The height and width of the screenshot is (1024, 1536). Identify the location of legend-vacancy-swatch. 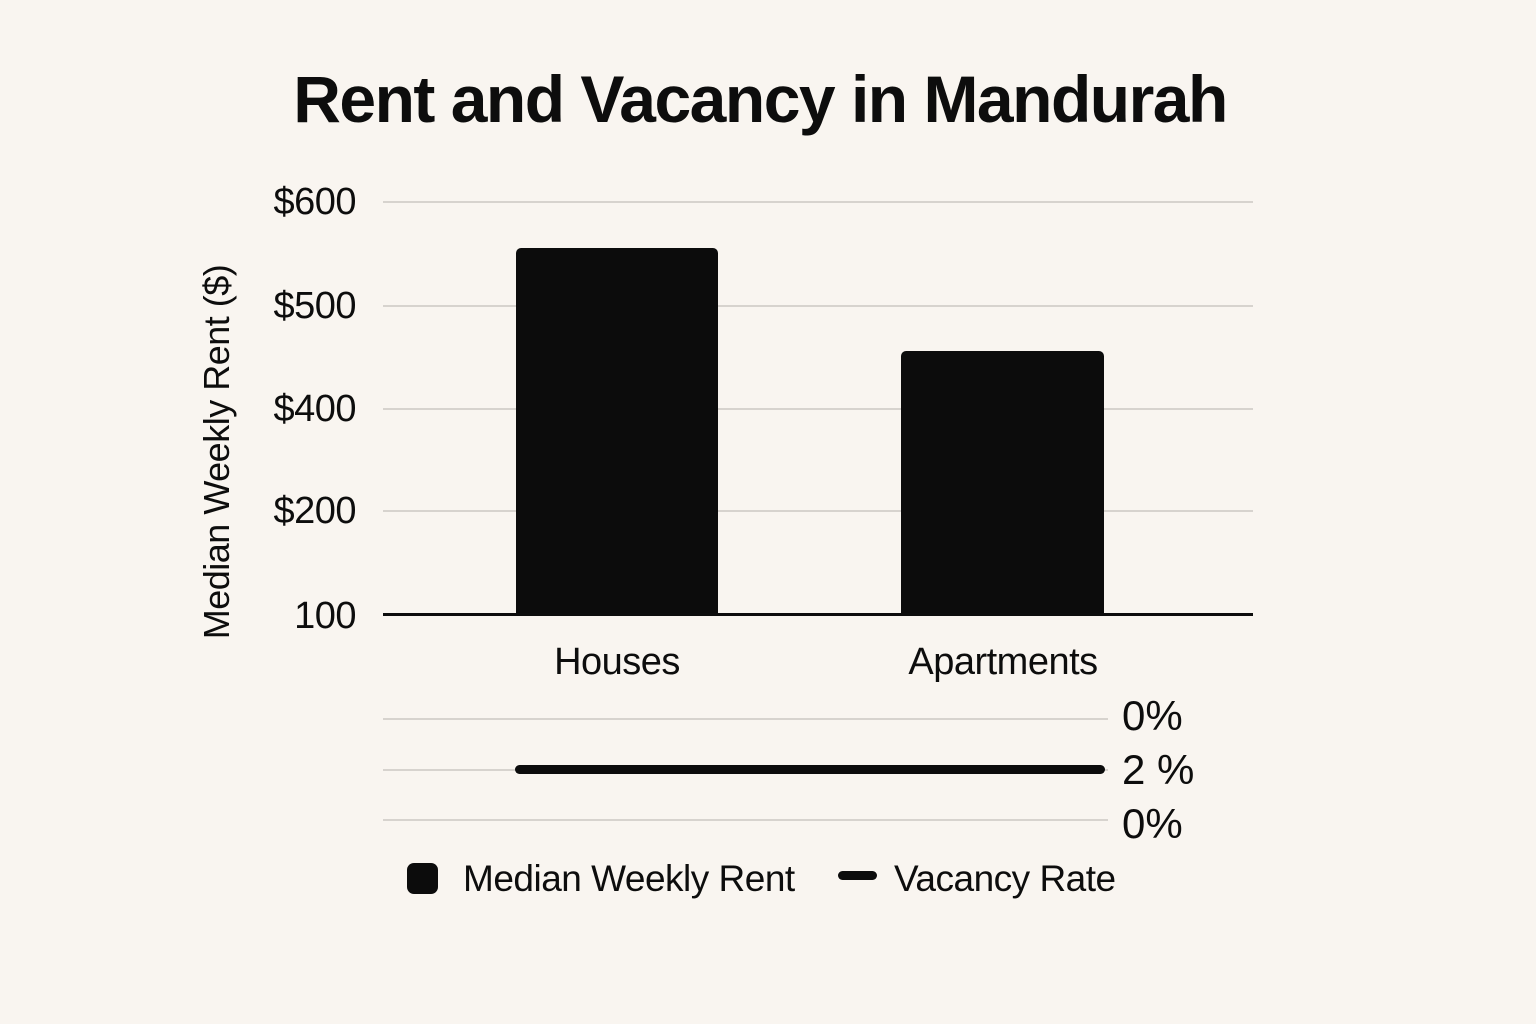
(857, 875).